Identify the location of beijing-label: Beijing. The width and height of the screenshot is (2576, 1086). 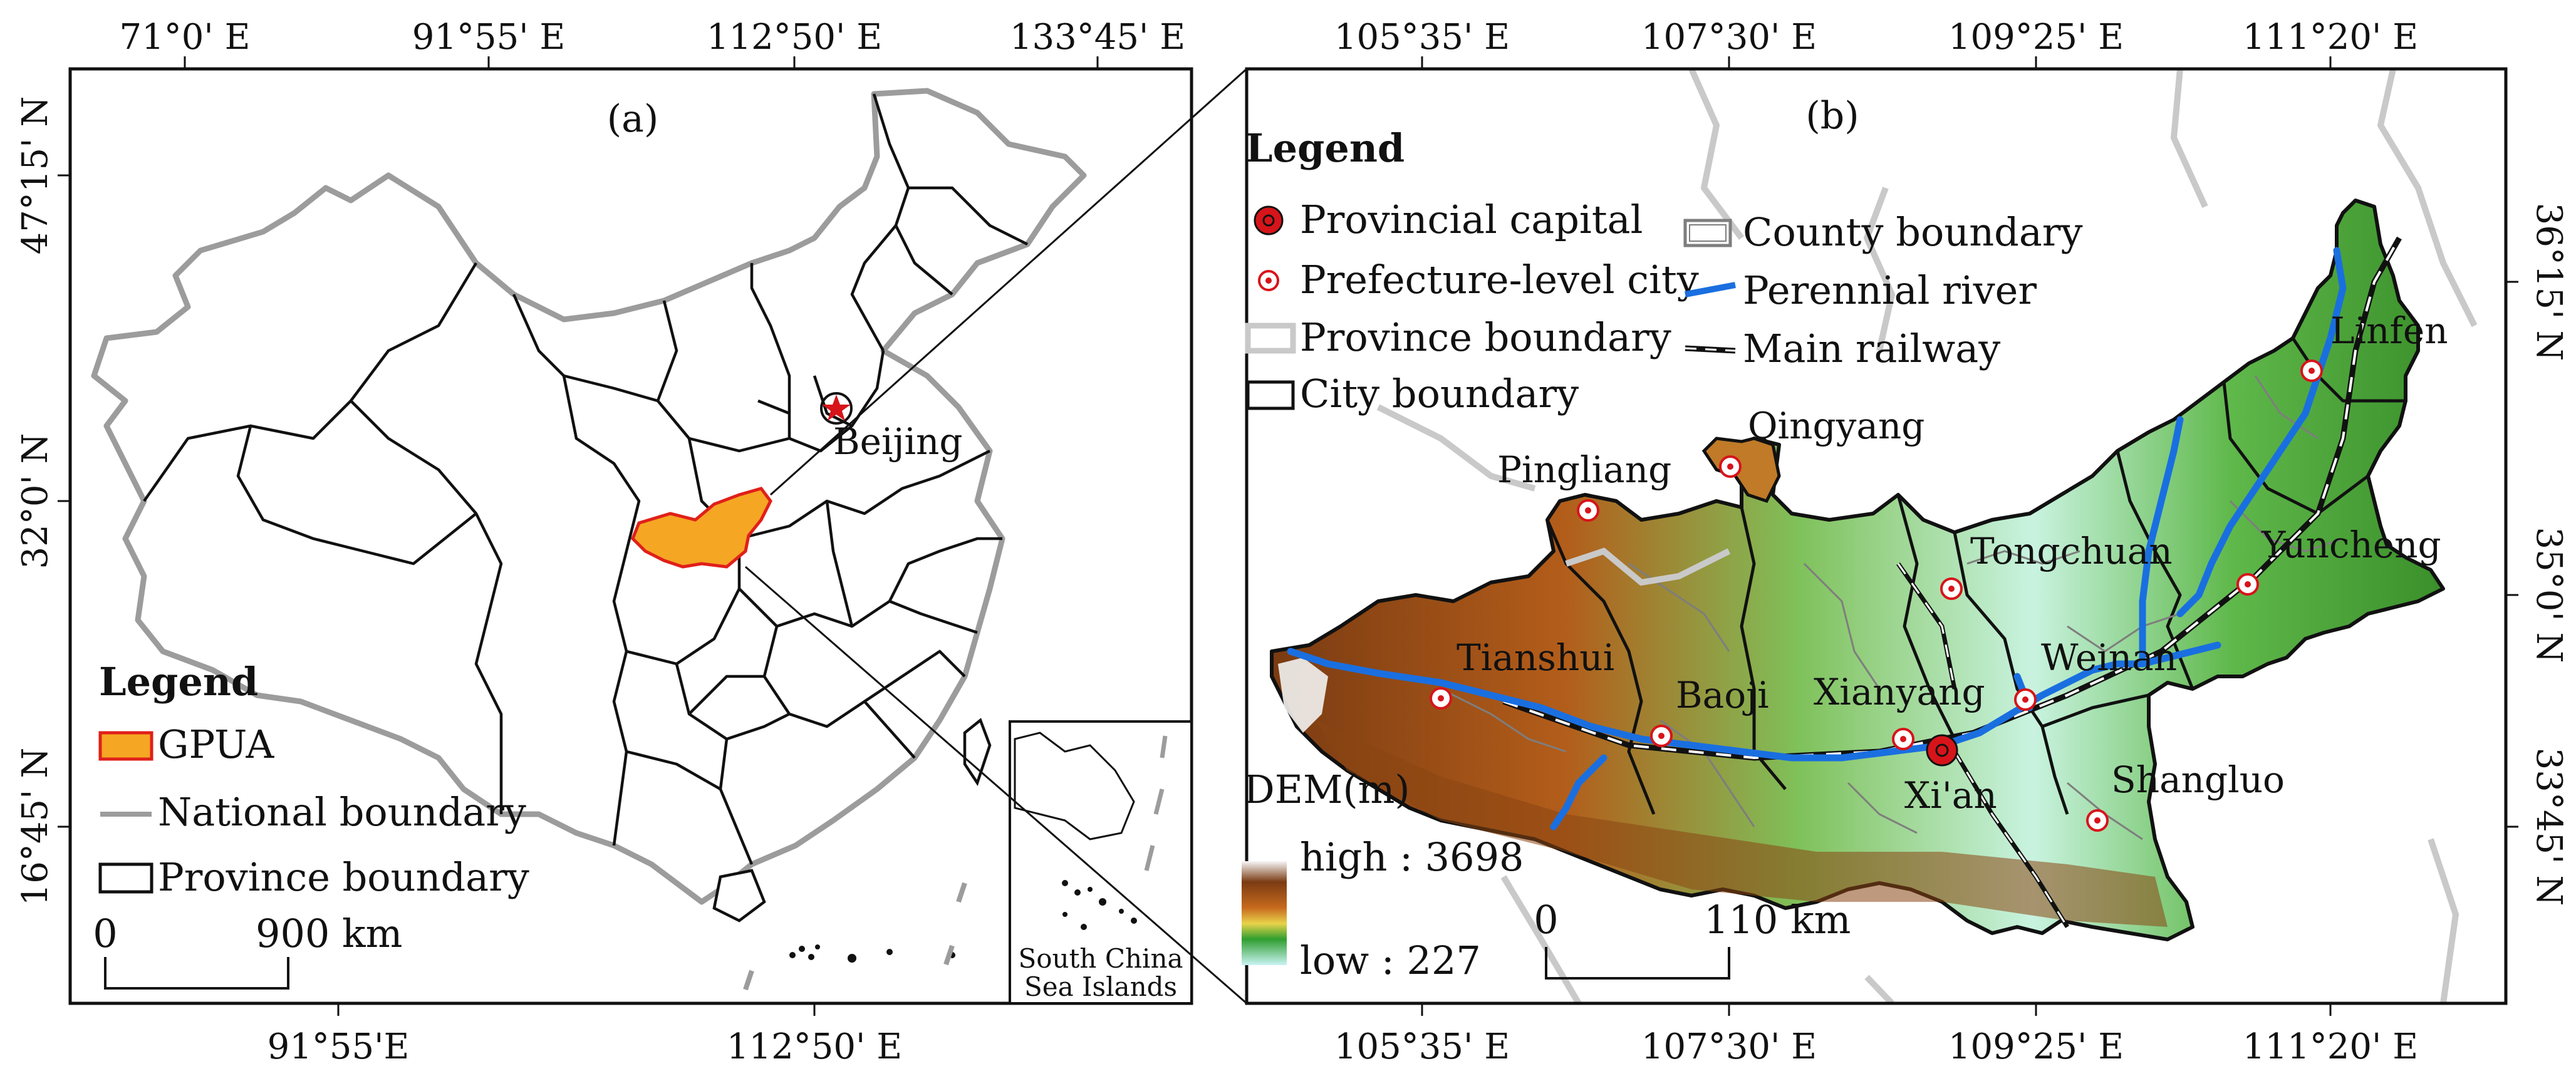
(898, 441).